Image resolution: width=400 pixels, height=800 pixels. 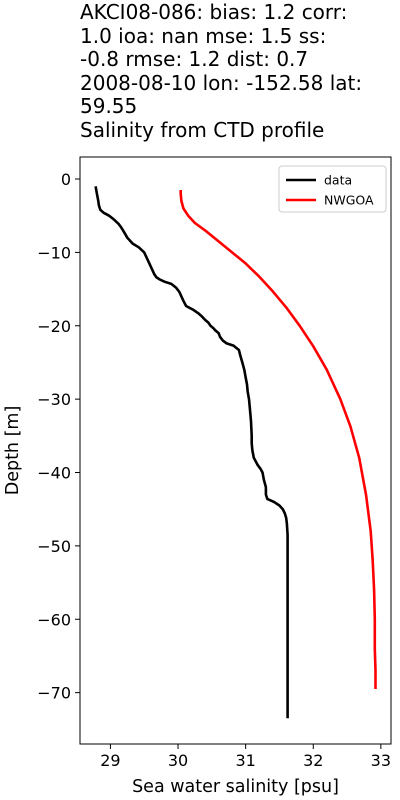 What do you see at coordinates (54, 399) in the screenshot?
I see `y-tick-label: −30` at bounding box center [54, 399].